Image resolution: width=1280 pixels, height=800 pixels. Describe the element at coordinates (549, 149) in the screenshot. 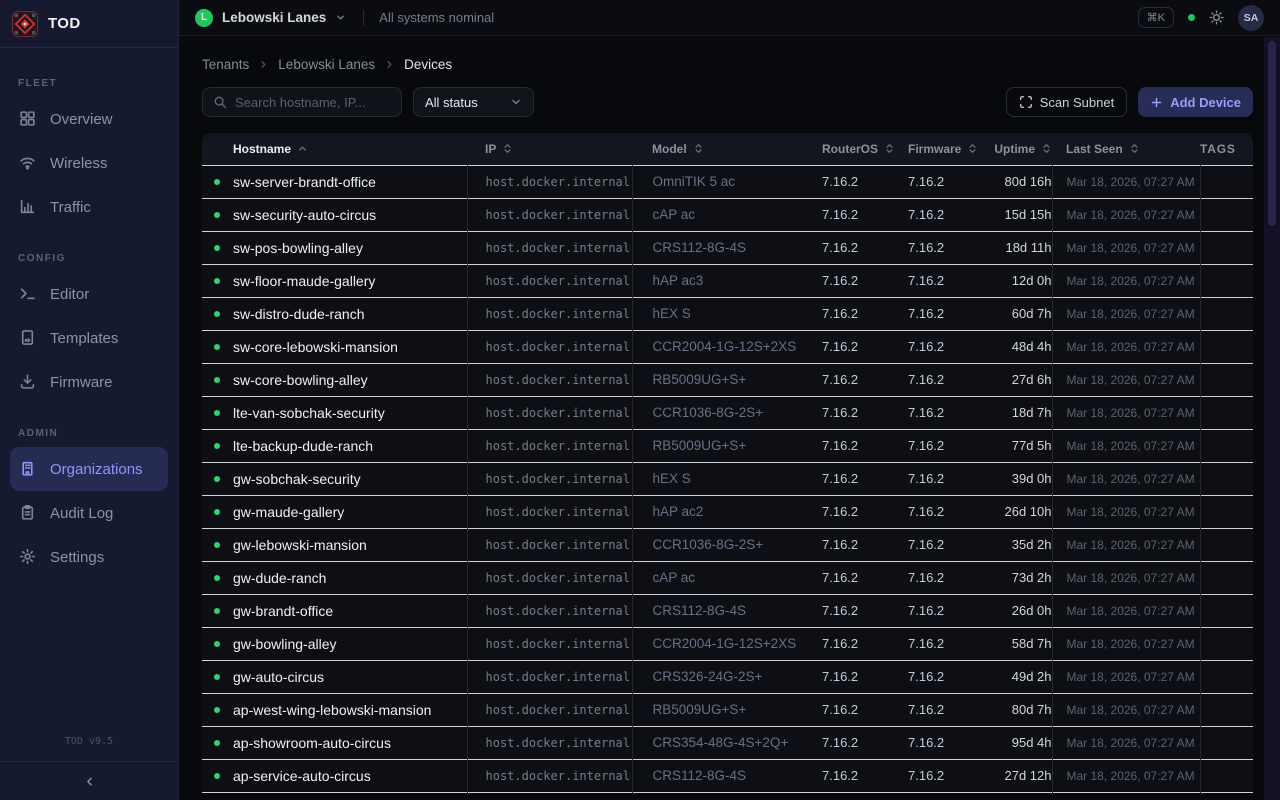

I see `column-header-ip: IP` at that location.